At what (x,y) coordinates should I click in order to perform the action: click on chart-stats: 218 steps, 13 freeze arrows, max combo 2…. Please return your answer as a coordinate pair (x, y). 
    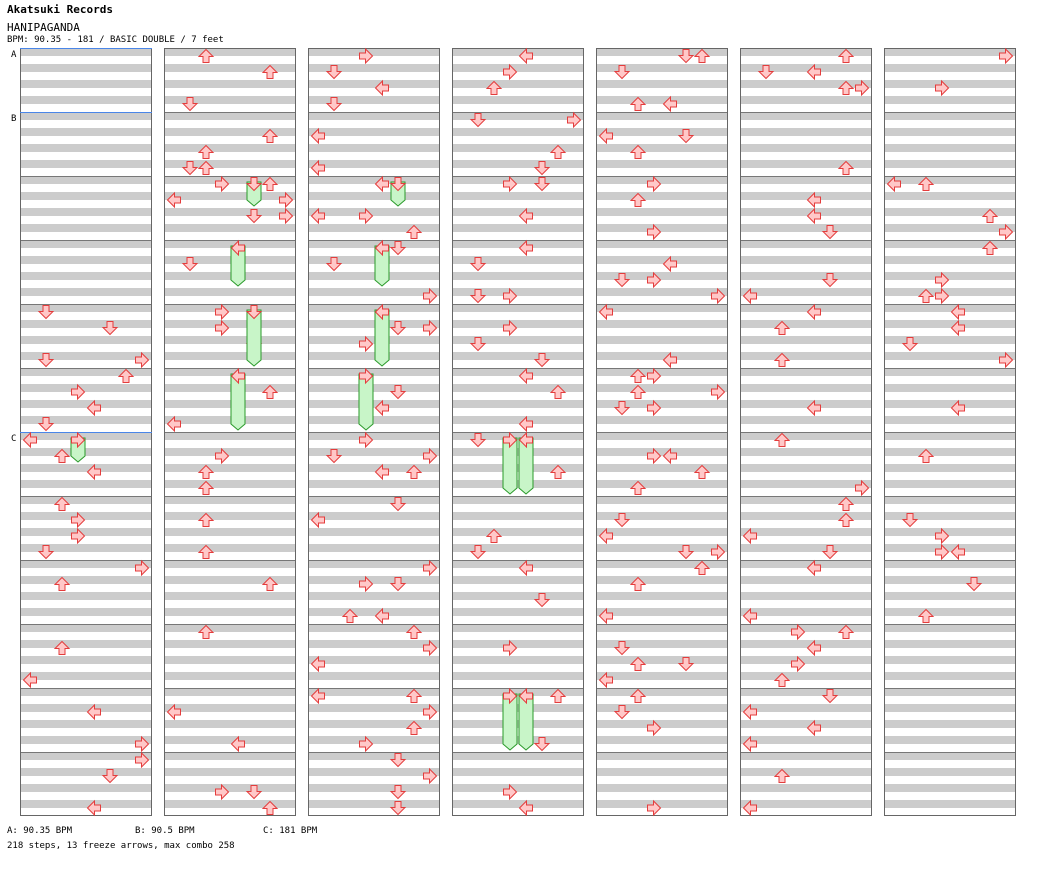
    Looking at the image, I should click on (121, 846).